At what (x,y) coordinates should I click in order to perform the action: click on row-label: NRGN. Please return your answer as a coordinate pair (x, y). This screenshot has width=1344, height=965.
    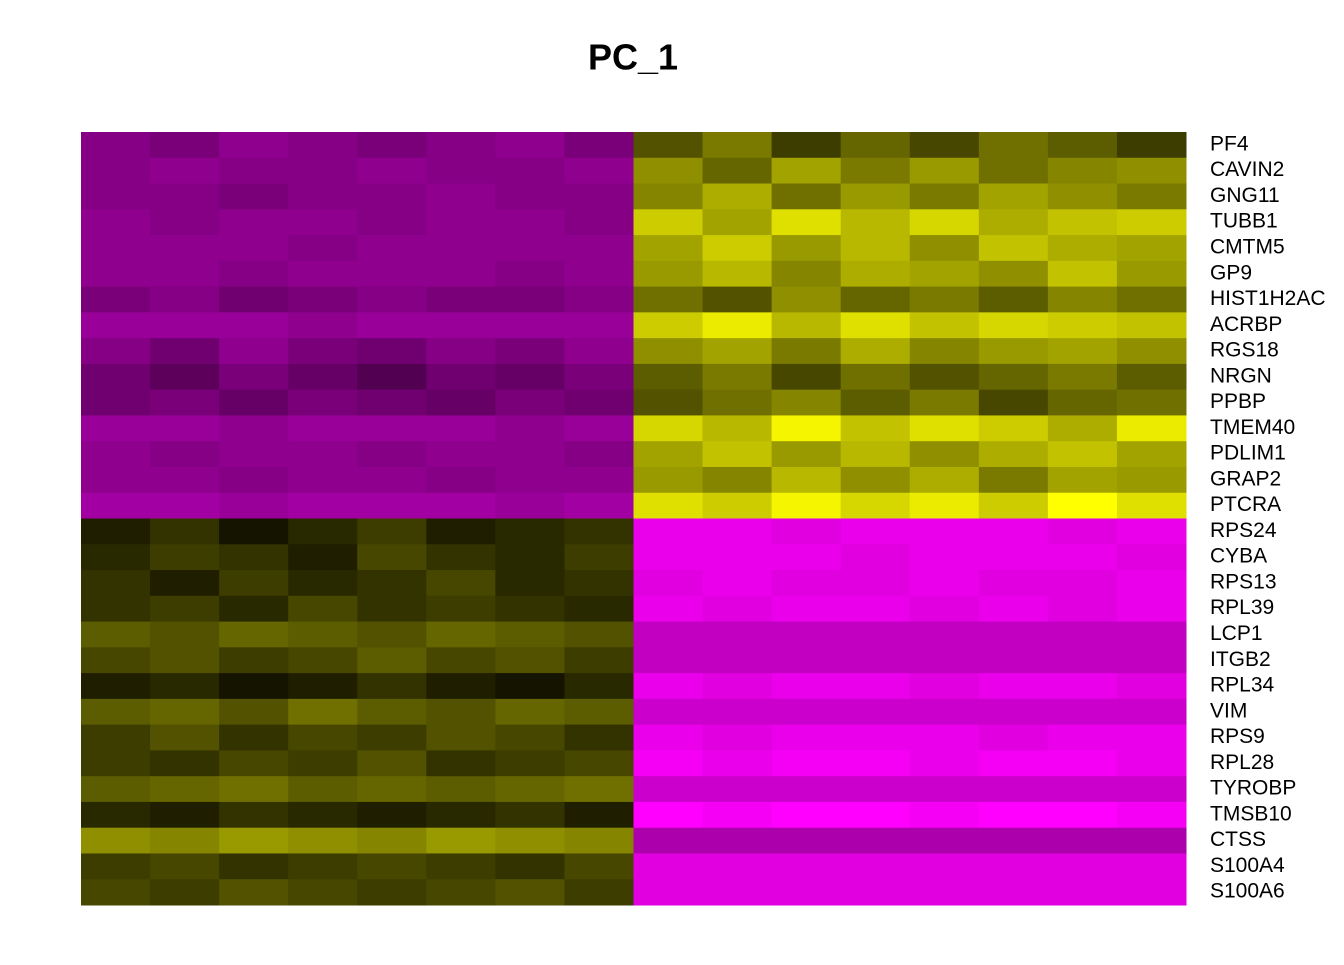
    Looking at the image, I should click on (1241, 375).